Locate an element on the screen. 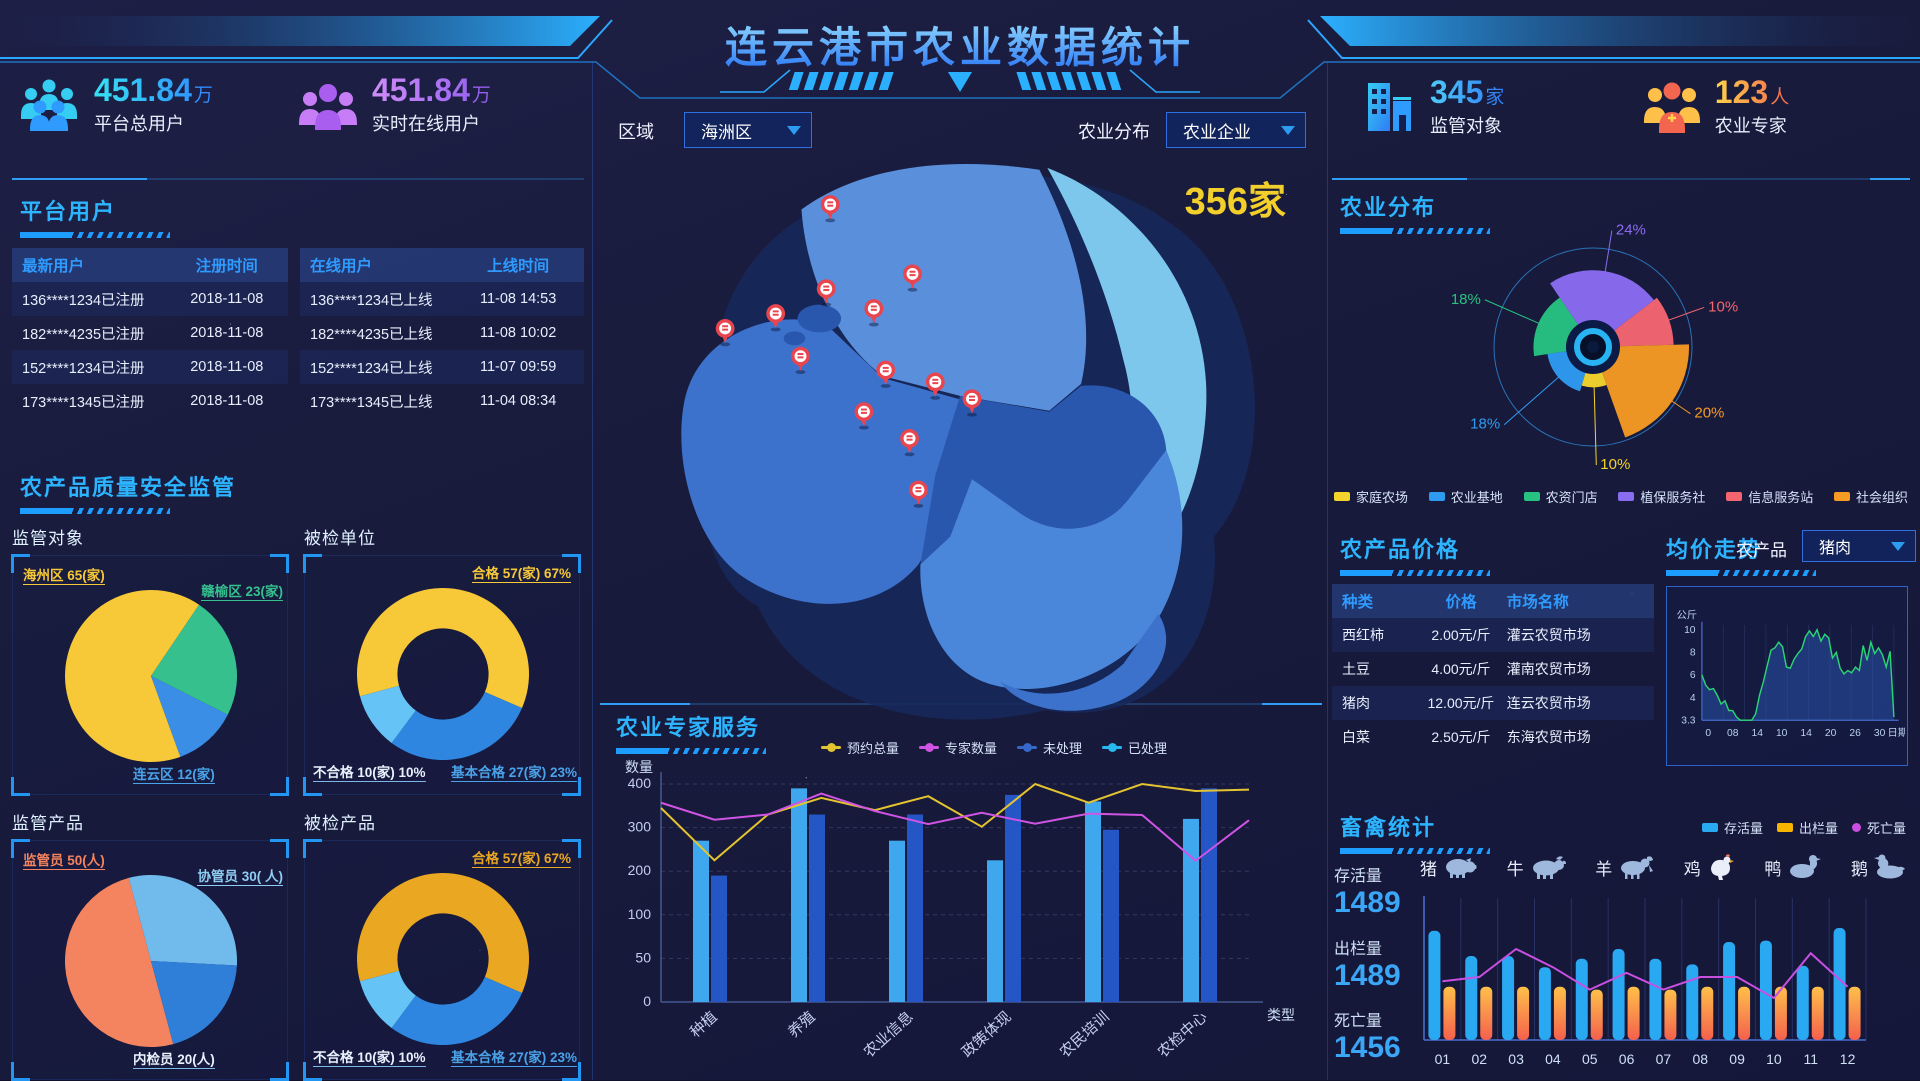  expert-legend: 预约总量 专家数量 未处理 已处理 is located at coordinates (994, 747).